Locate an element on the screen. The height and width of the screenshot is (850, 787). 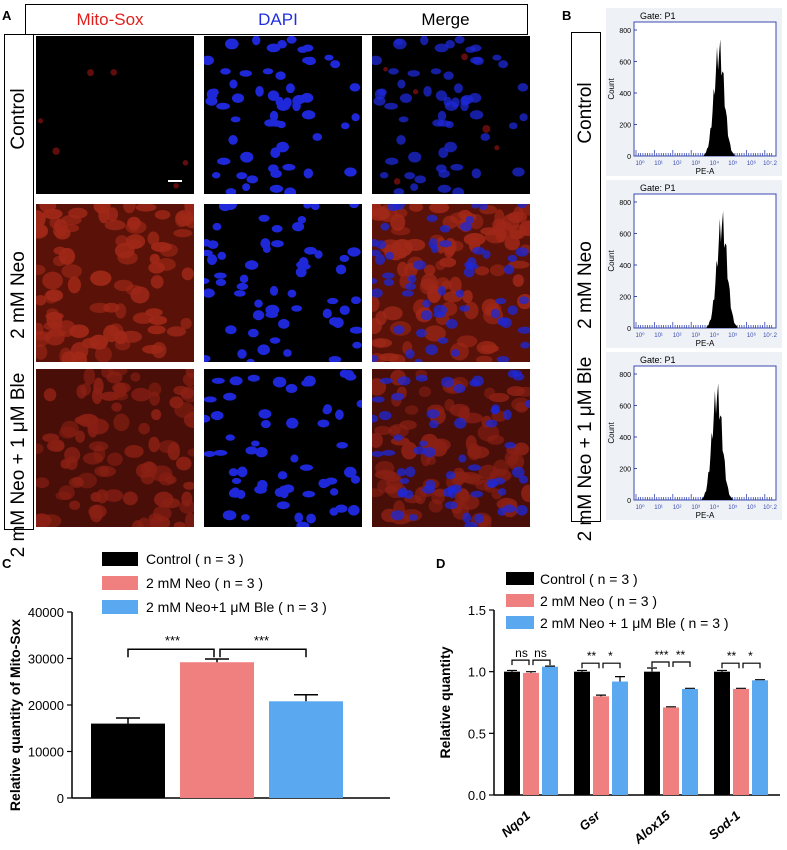
y-tick-label: 0.5 is located at coordinates (477, 733).